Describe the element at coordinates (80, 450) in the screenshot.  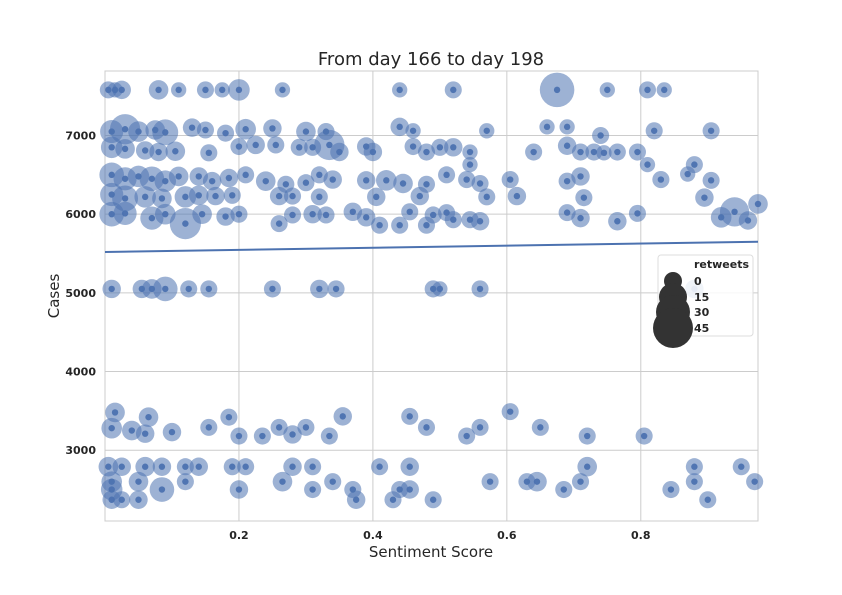
I see `y-tick-label: 3000` at that location.